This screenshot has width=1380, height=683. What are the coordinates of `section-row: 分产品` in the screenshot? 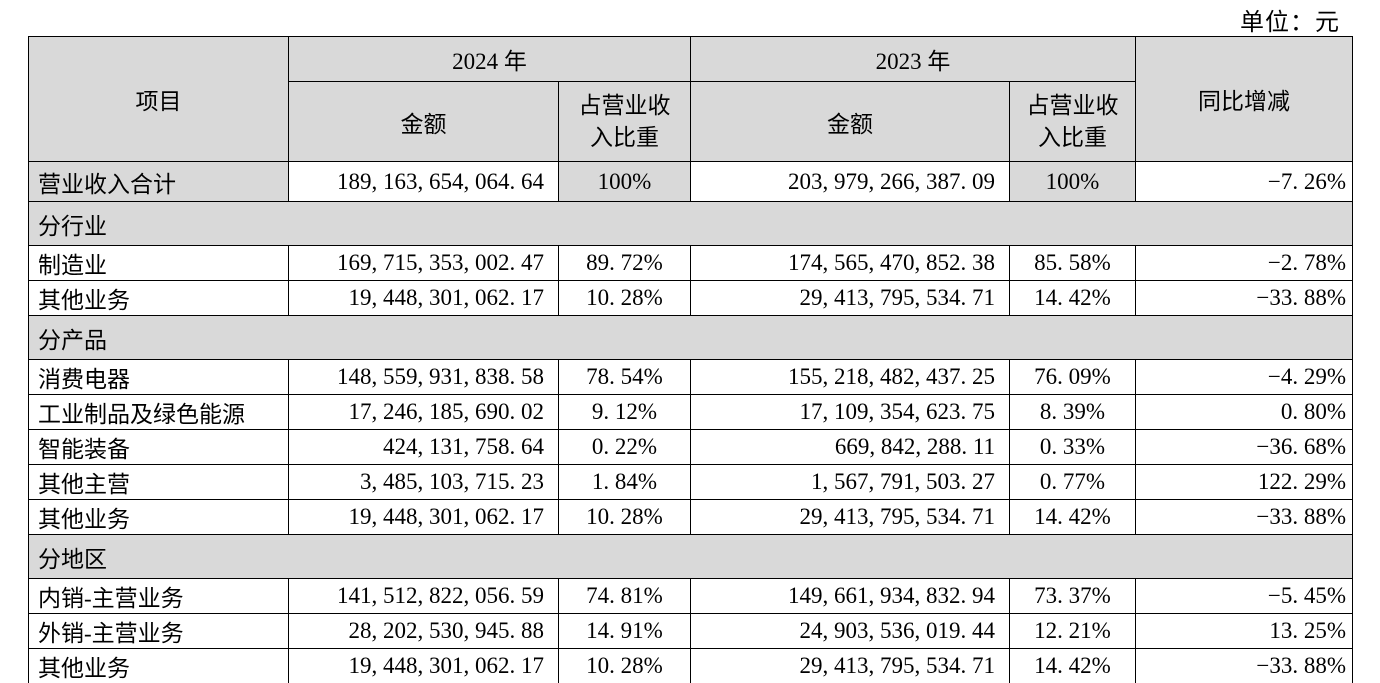 It's located at (690, 337).